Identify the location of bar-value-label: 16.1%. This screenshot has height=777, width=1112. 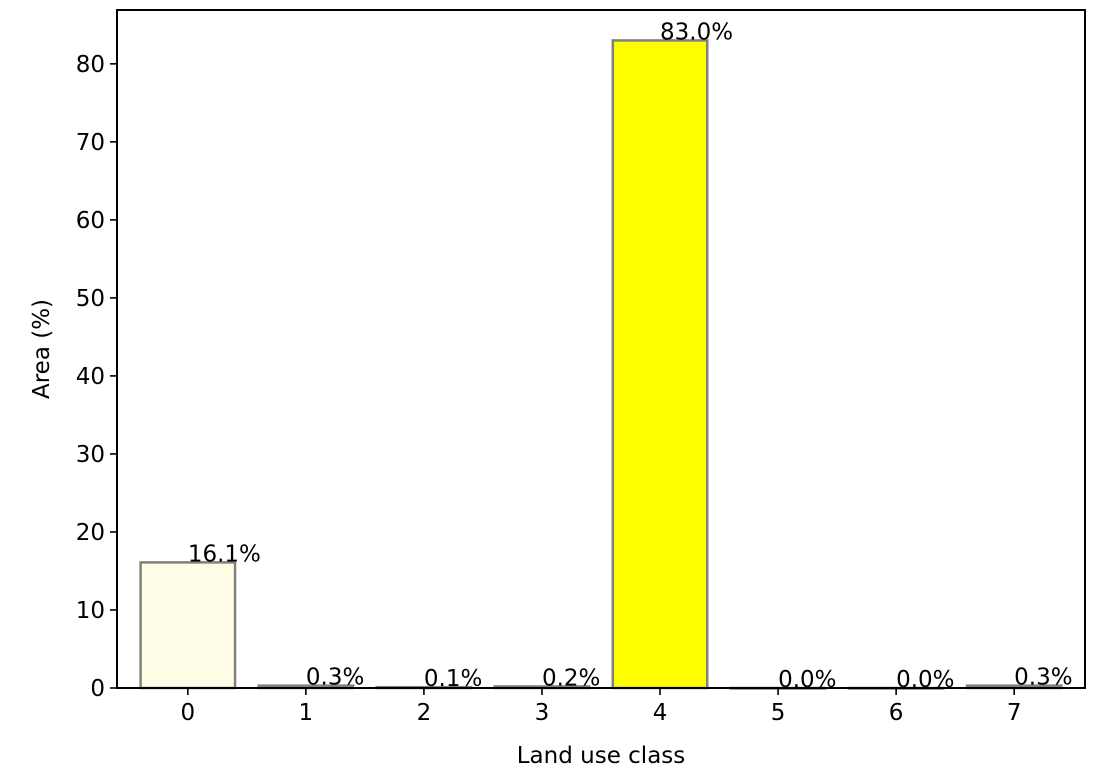
(224, 554).